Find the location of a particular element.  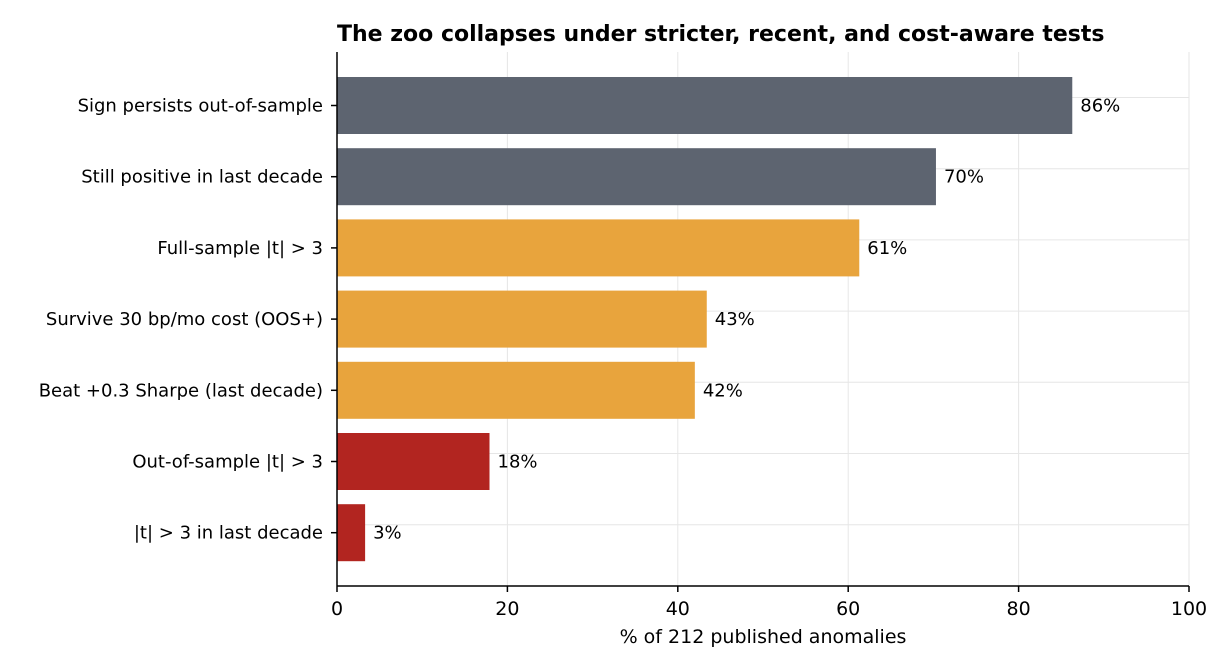

category-label: Sign persists out-of-sample is located at coordinates (200, 106).